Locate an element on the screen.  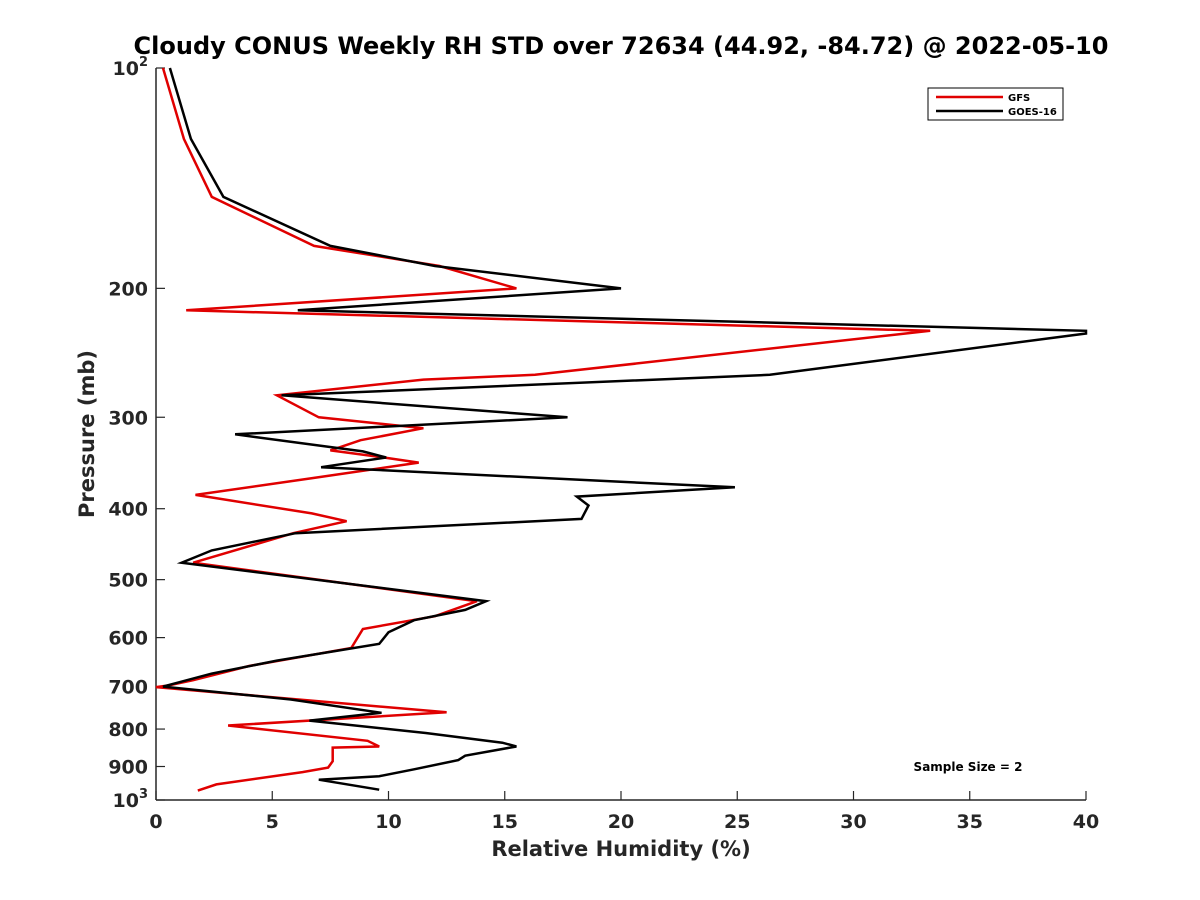
x-tick-label: 5 is located at coordinates (272, 822).